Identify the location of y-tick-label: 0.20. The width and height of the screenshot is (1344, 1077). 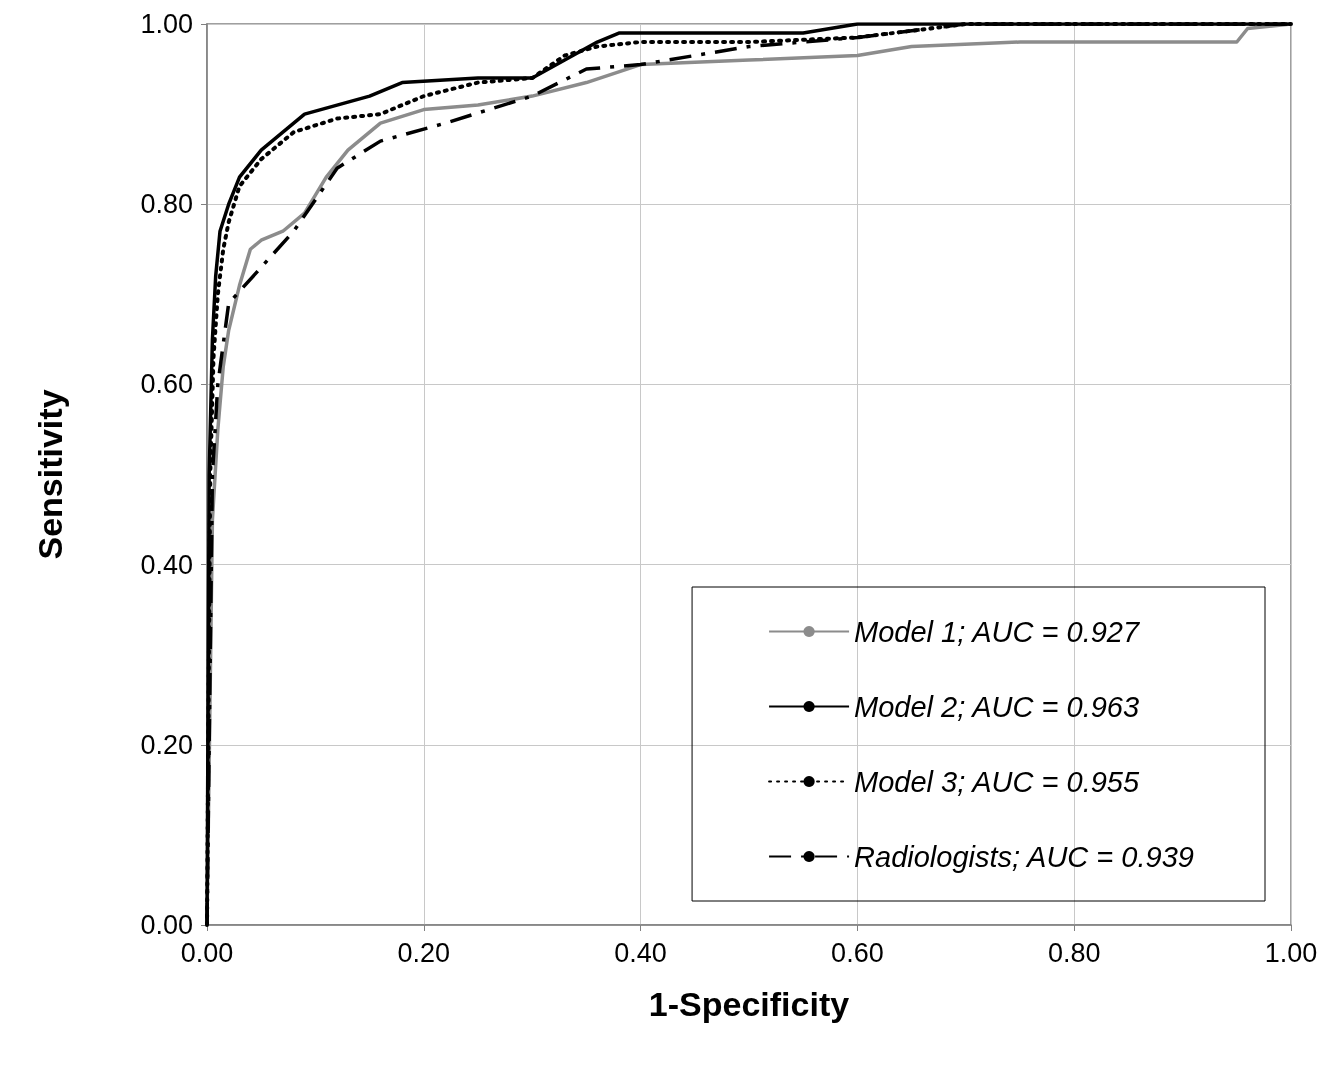
(166, 744).